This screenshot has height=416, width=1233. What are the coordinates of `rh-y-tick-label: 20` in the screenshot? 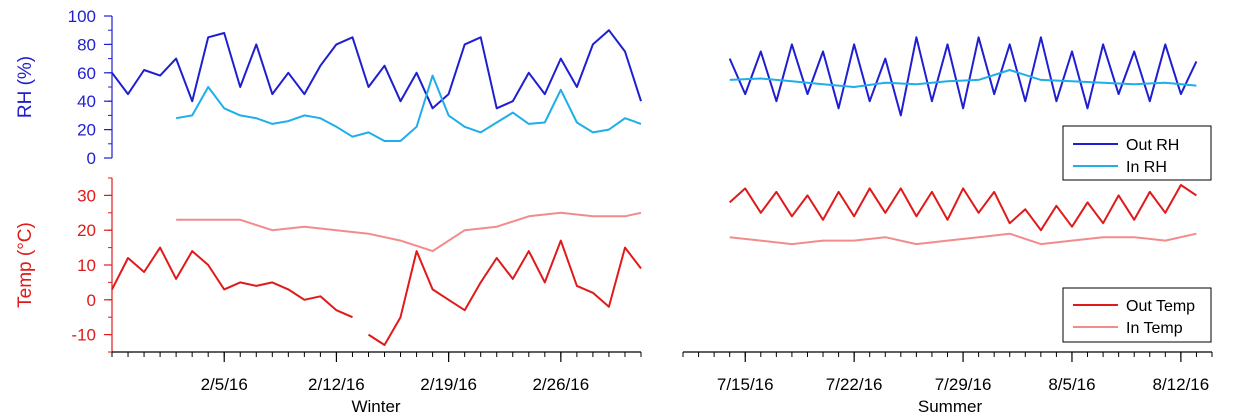 It's located at (86, 130).